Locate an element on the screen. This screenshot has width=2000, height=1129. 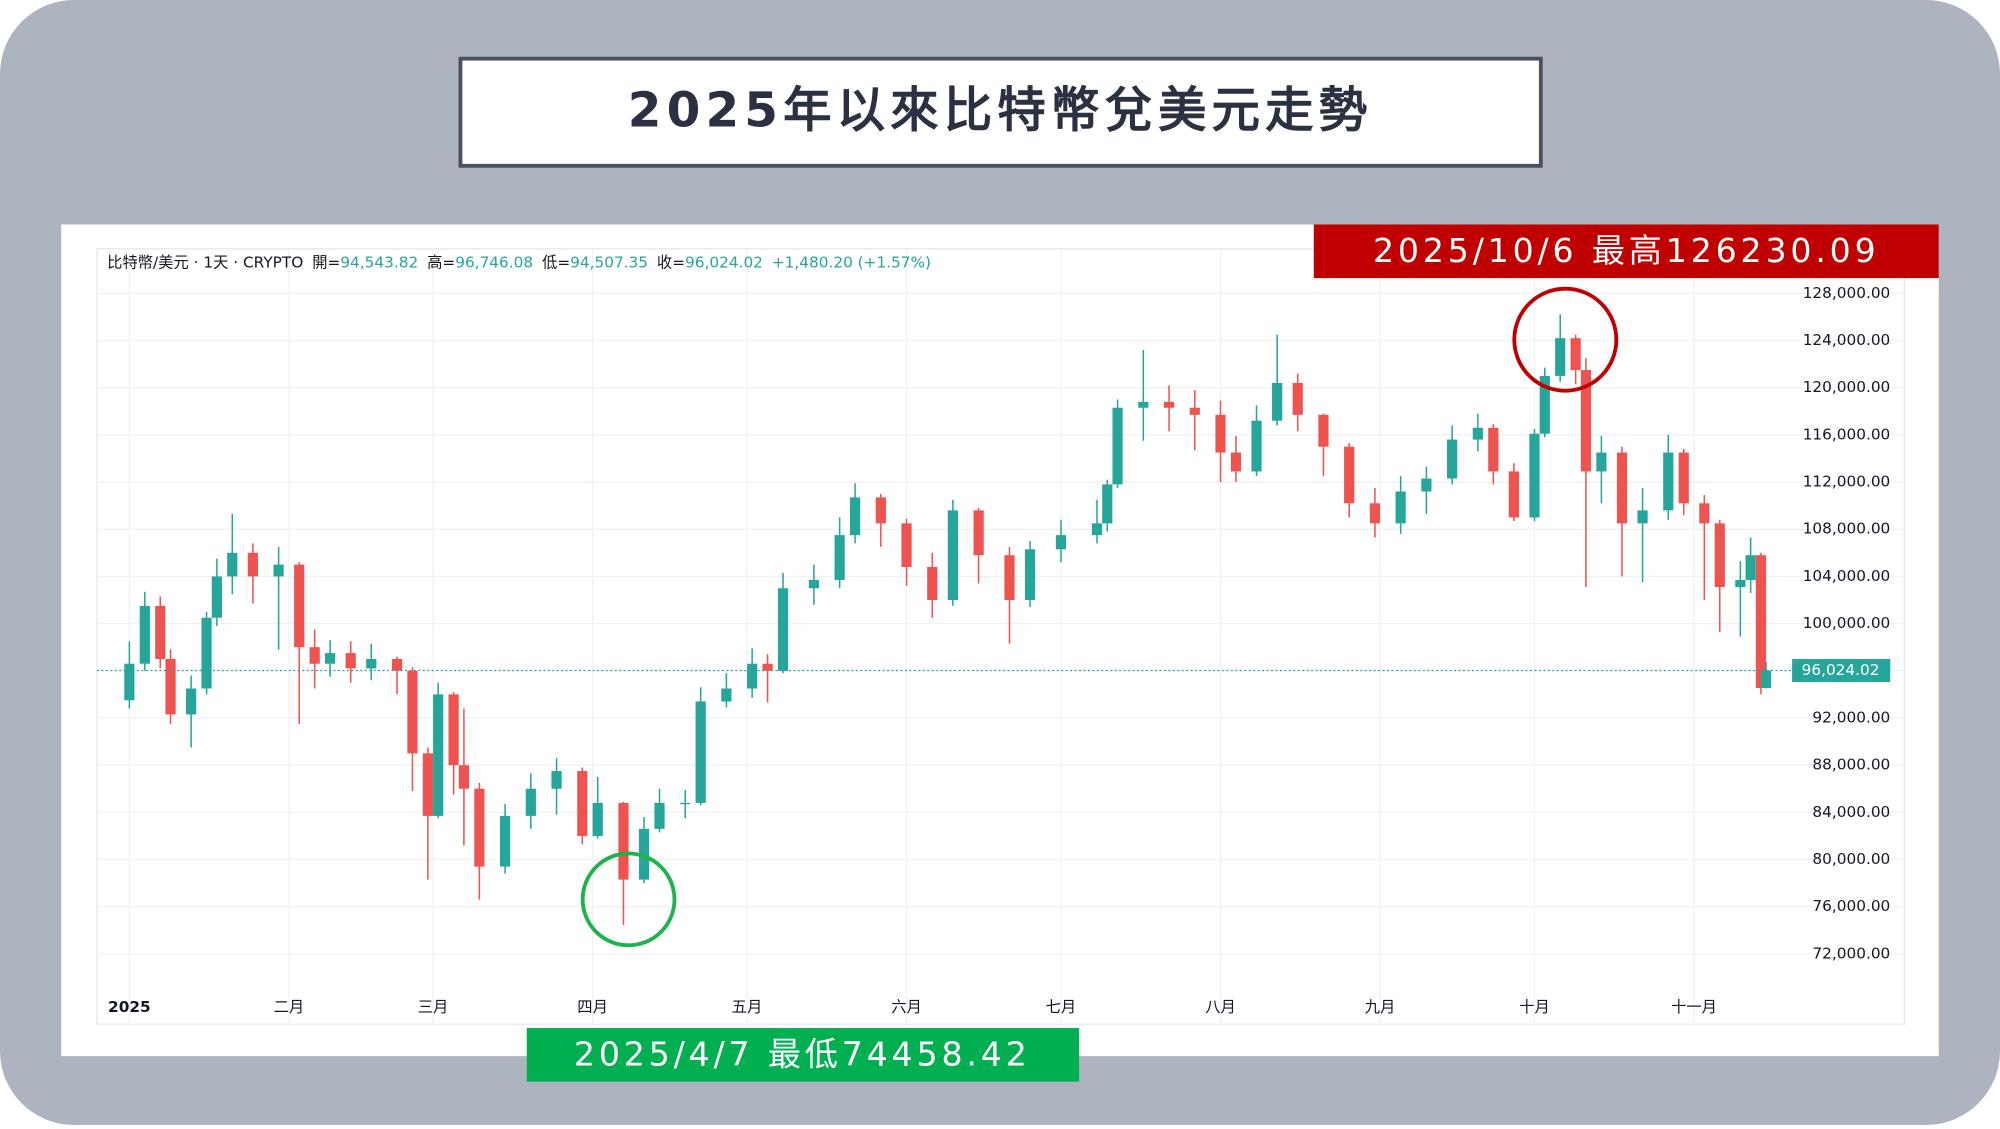
x-tick-label: 三月 is located at coordinates (433, 1007).